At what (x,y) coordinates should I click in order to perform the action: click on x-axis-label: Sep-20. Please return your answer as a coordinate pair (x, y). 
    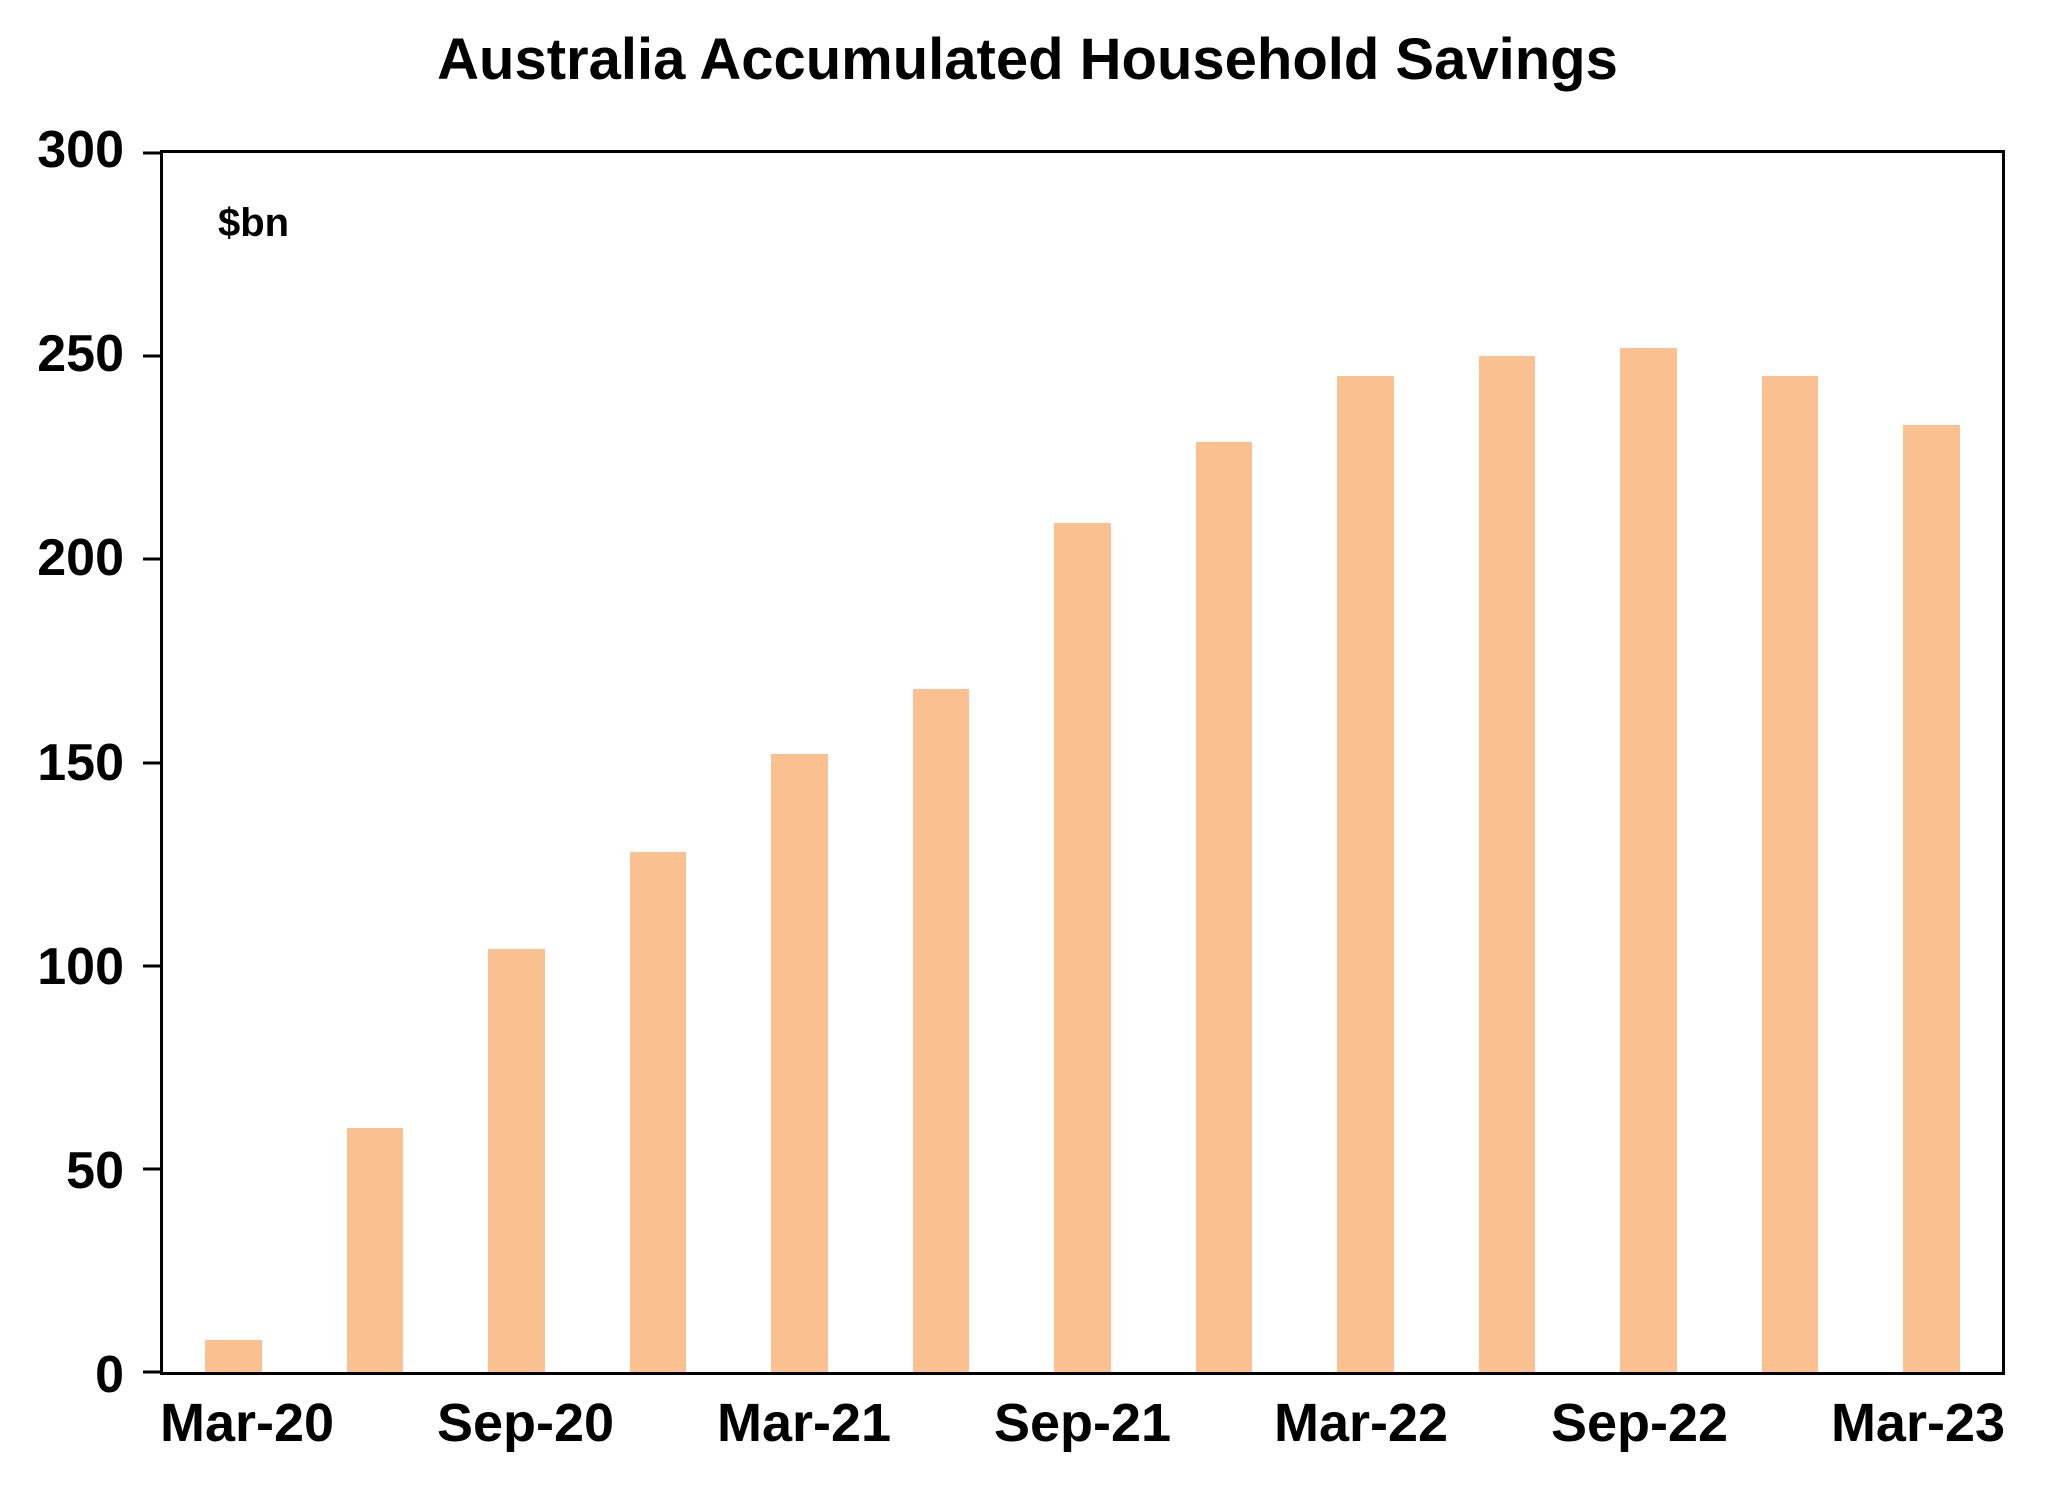
    Looking at the image, I should click on (525, 1423).